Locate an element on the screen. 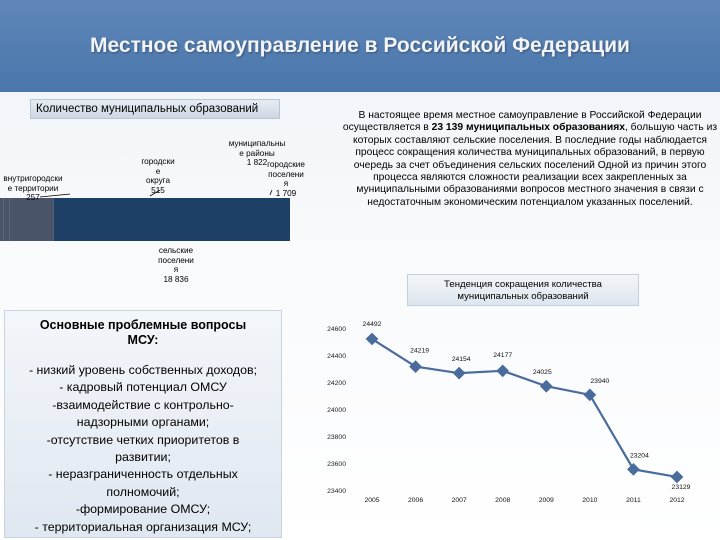 The image size is (720, 540). data-label: 23204 is located at coordinates (639, 455).